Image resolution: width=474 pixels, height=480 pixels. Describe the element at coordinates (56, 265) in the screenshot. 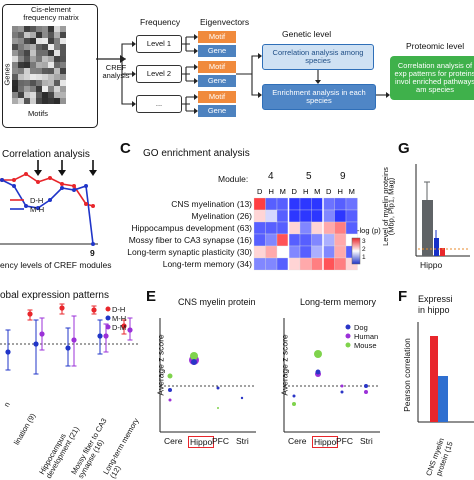

I see `panel-b-xlabel: ency levels of CREF modules` at that location.